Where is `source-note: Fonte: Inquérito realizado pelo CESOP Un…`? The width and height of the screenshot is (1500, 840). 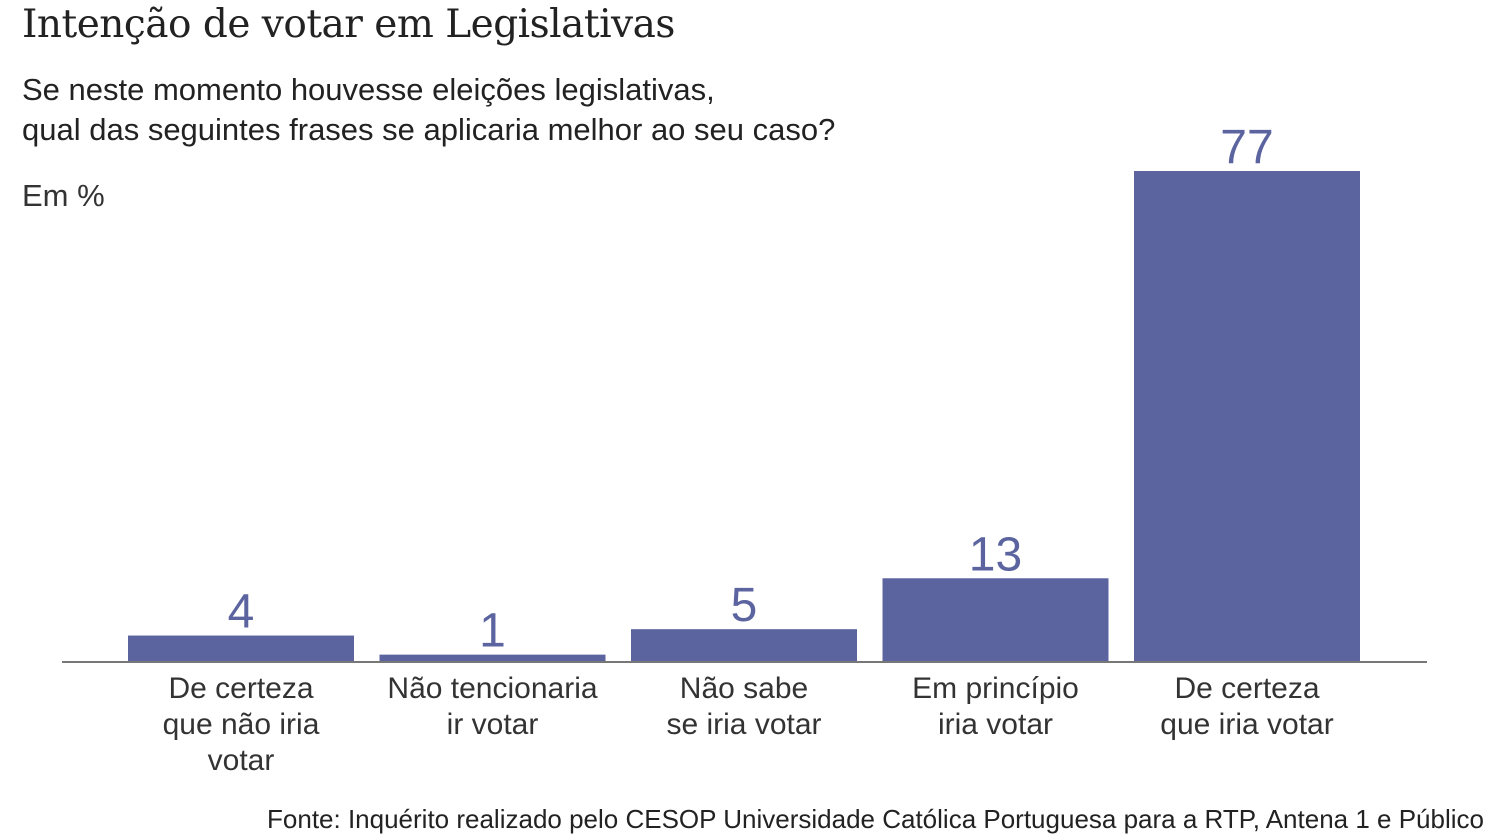
source-note: Fonte: Inquérito realizado pelo CESOP Un… is located at coordinates (875, 819).